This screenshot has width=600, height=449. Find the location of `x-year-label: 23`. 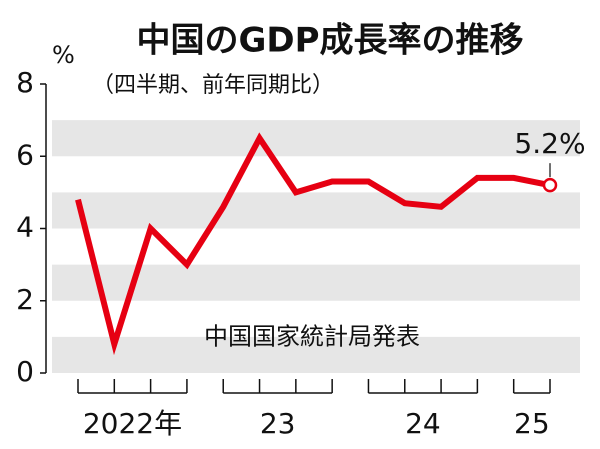

x-year-label: 23 is located at coordinates (278, 423).